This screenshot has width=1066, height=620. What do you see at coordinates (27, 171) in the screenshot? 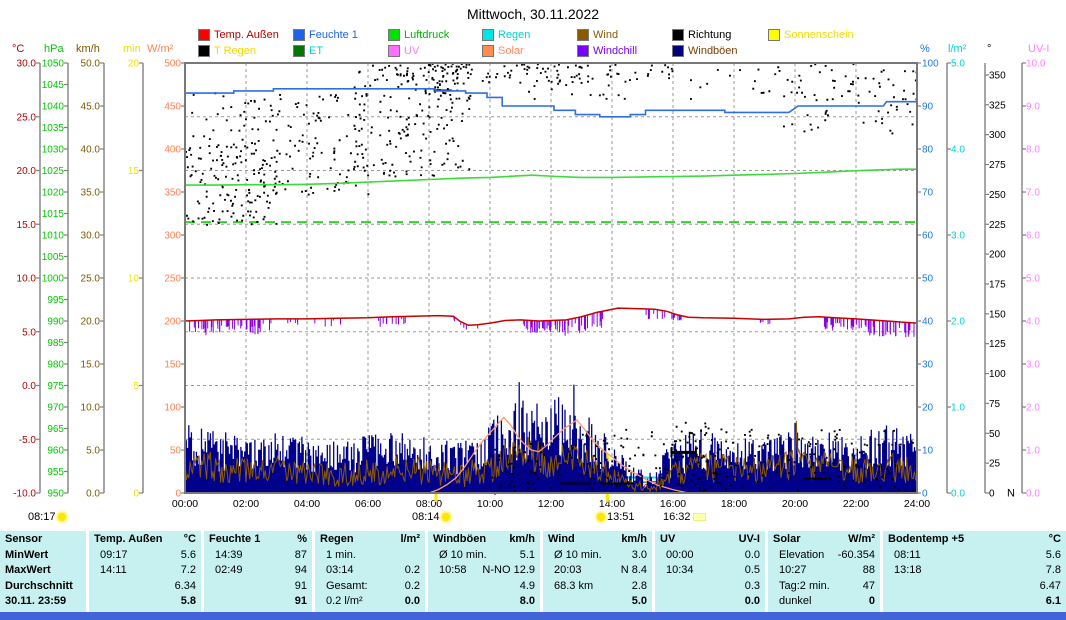
I see `svg-text: 20.0` at bounding box center [27, 171].